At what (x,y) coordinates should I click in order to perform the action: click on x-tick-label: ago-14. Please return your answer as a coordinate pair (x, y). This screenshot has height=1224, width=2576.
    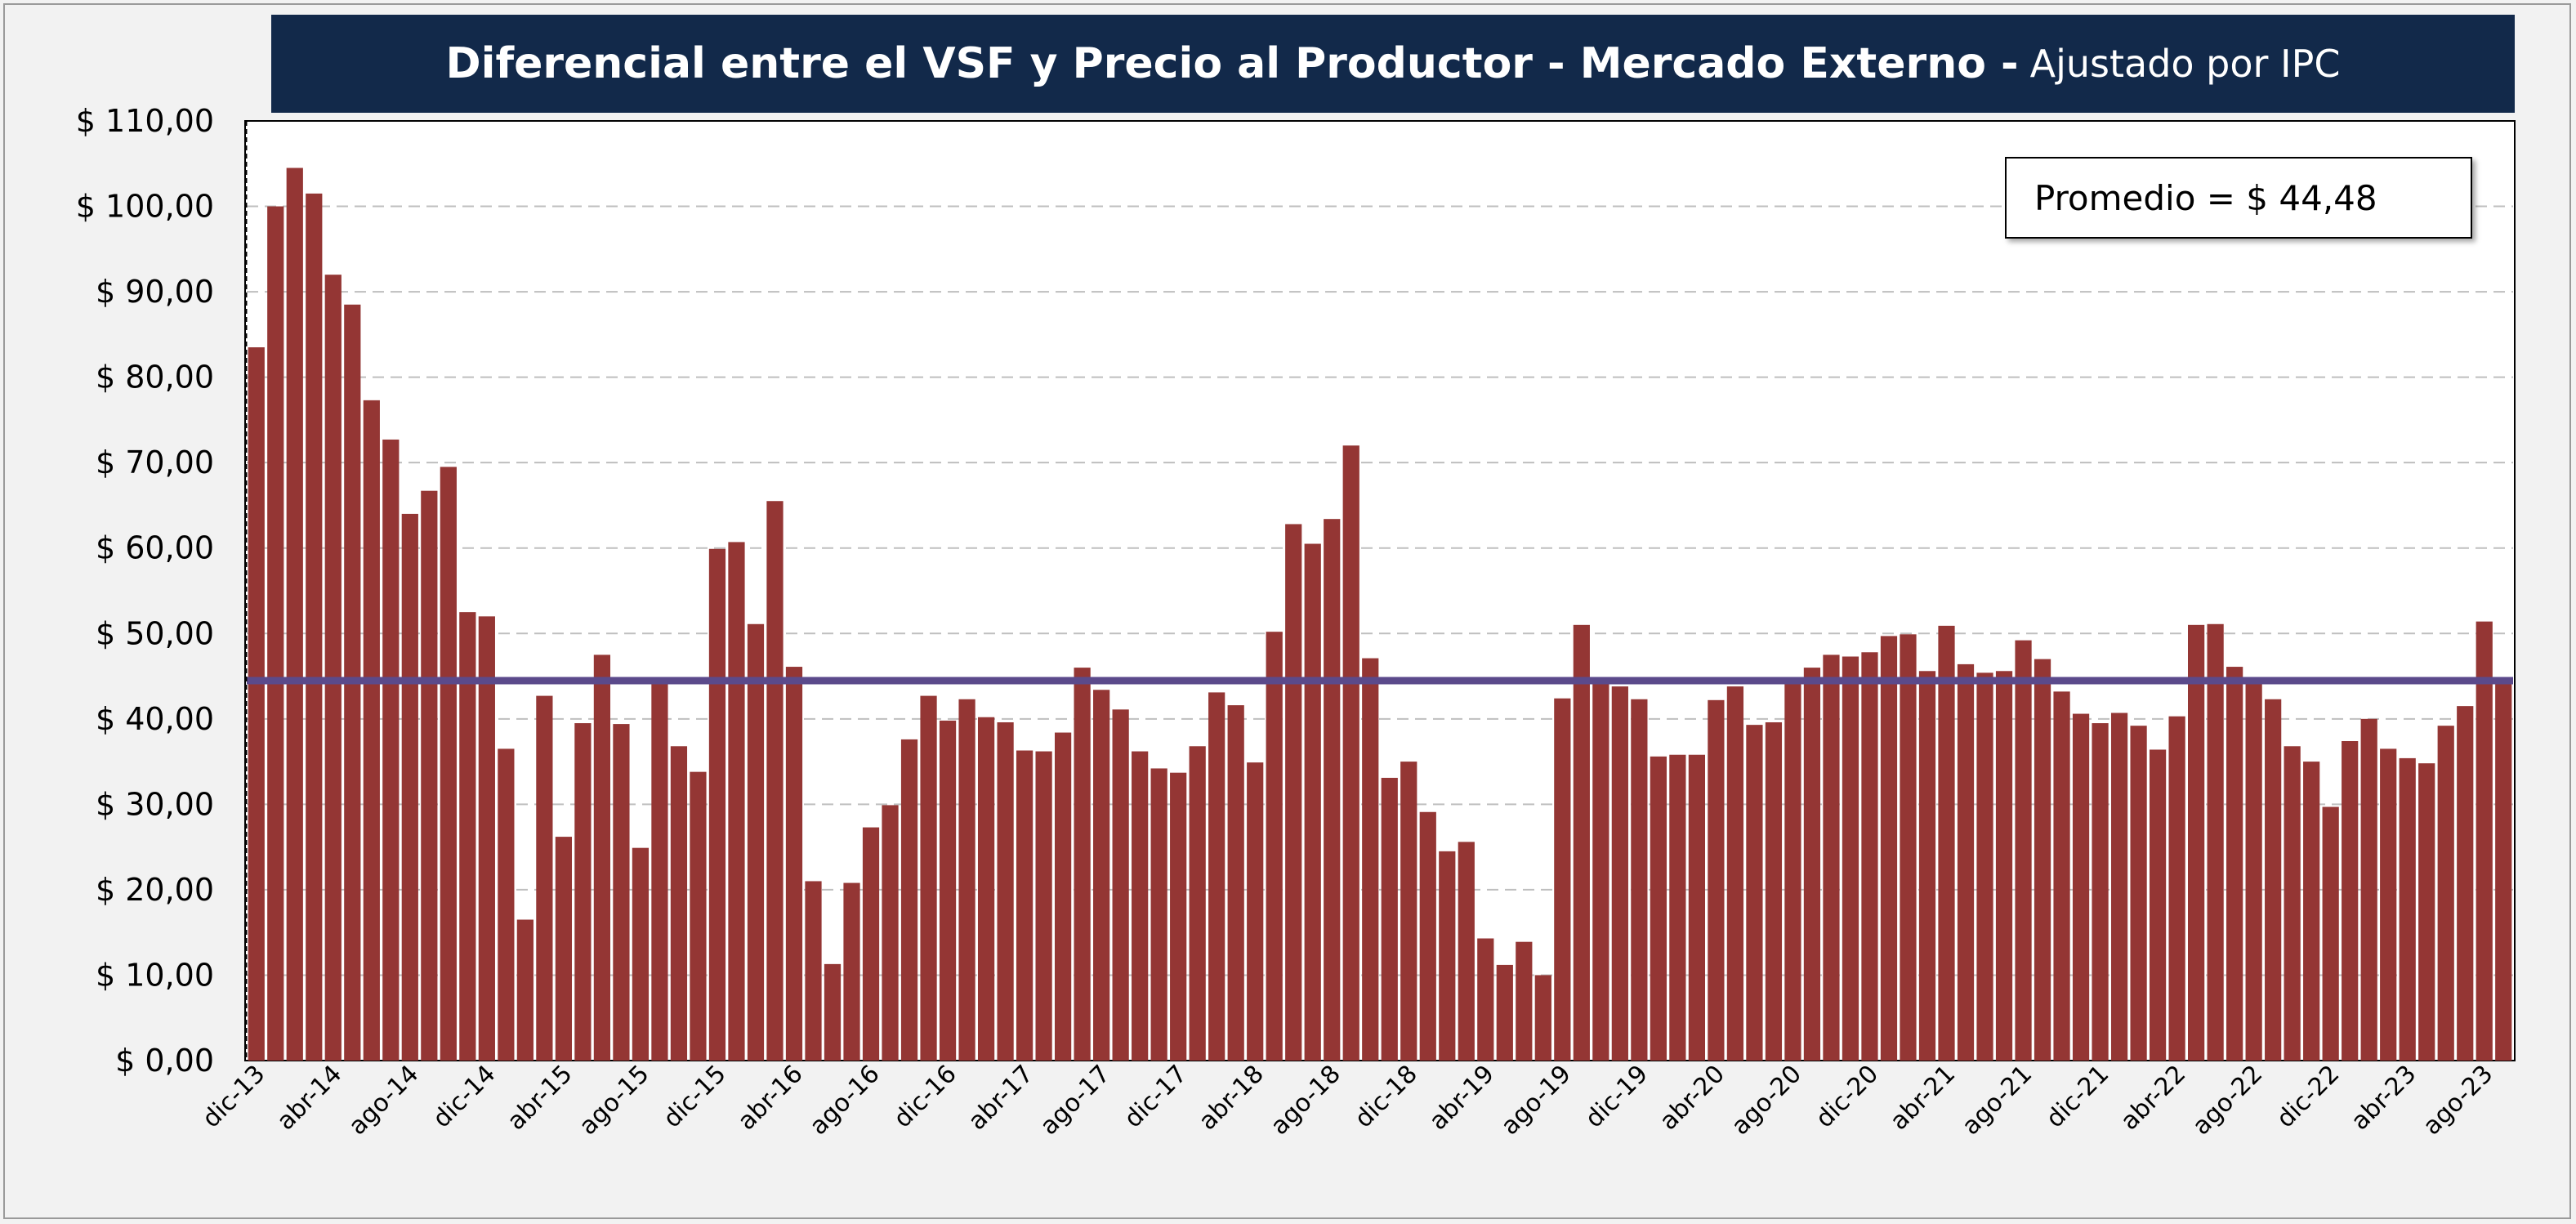
    Looking at the image, I should click on (384, 1101).